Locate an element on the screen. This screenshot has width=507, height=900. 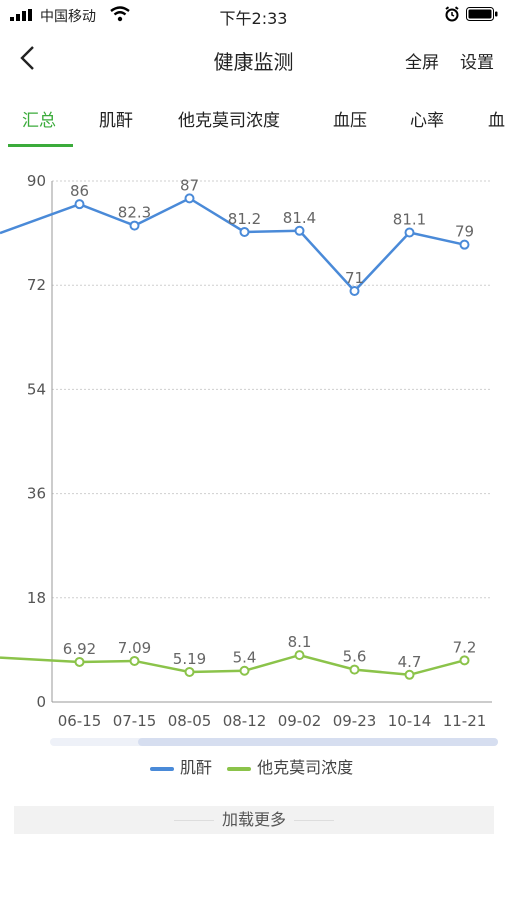
page-title: 健康监测 is located at coordinates (253, 62).